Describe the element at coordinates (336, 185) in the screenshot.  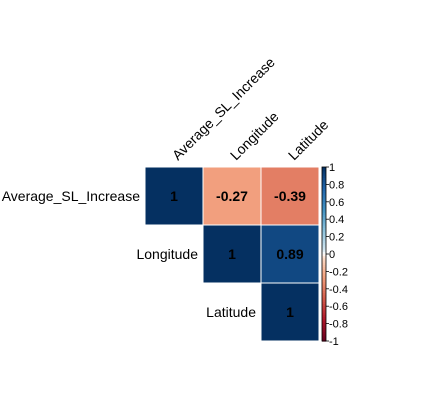
I see `colorbar-tick-label: 0.8` at that location.